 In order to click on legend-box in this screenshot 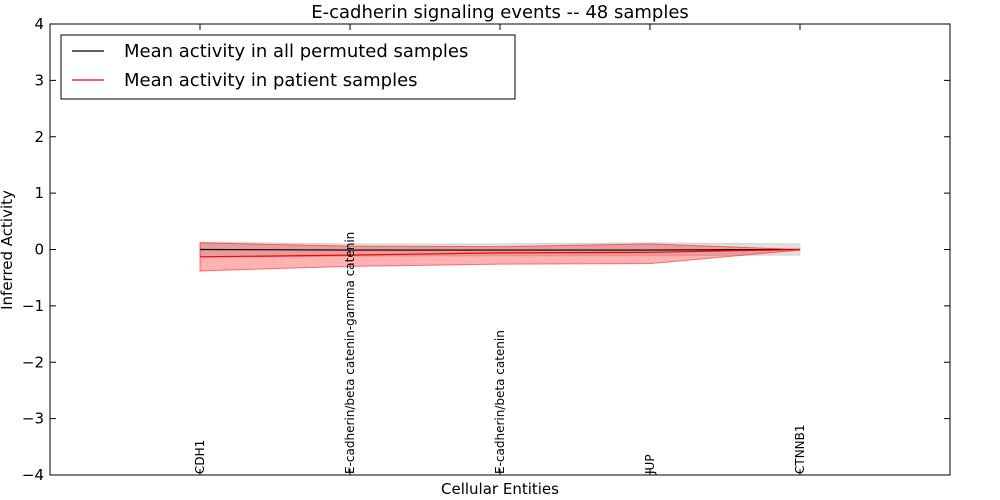, I will do `click(288, 67)`.